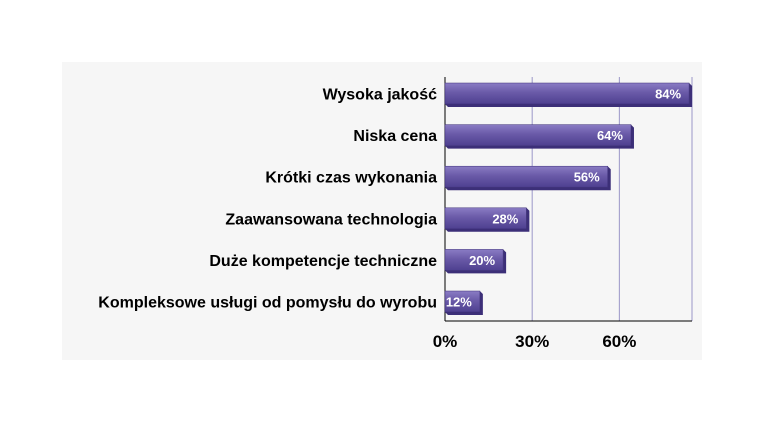  Describe the element at coordinates (331, 219) in the screenshot. I see `category-label-3: Zaawansowana technologia` at that location.